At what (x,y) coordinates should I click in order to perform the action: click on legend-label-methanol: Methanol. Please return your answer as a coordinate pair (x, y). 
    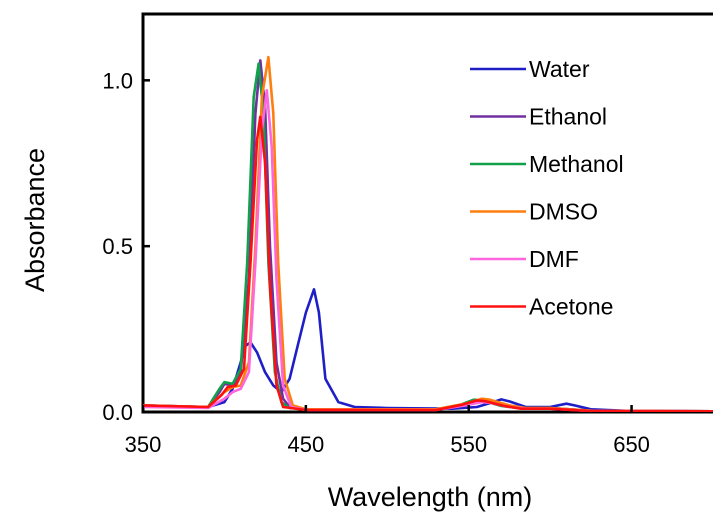
    Looking at the image, I should click on (576, 164).